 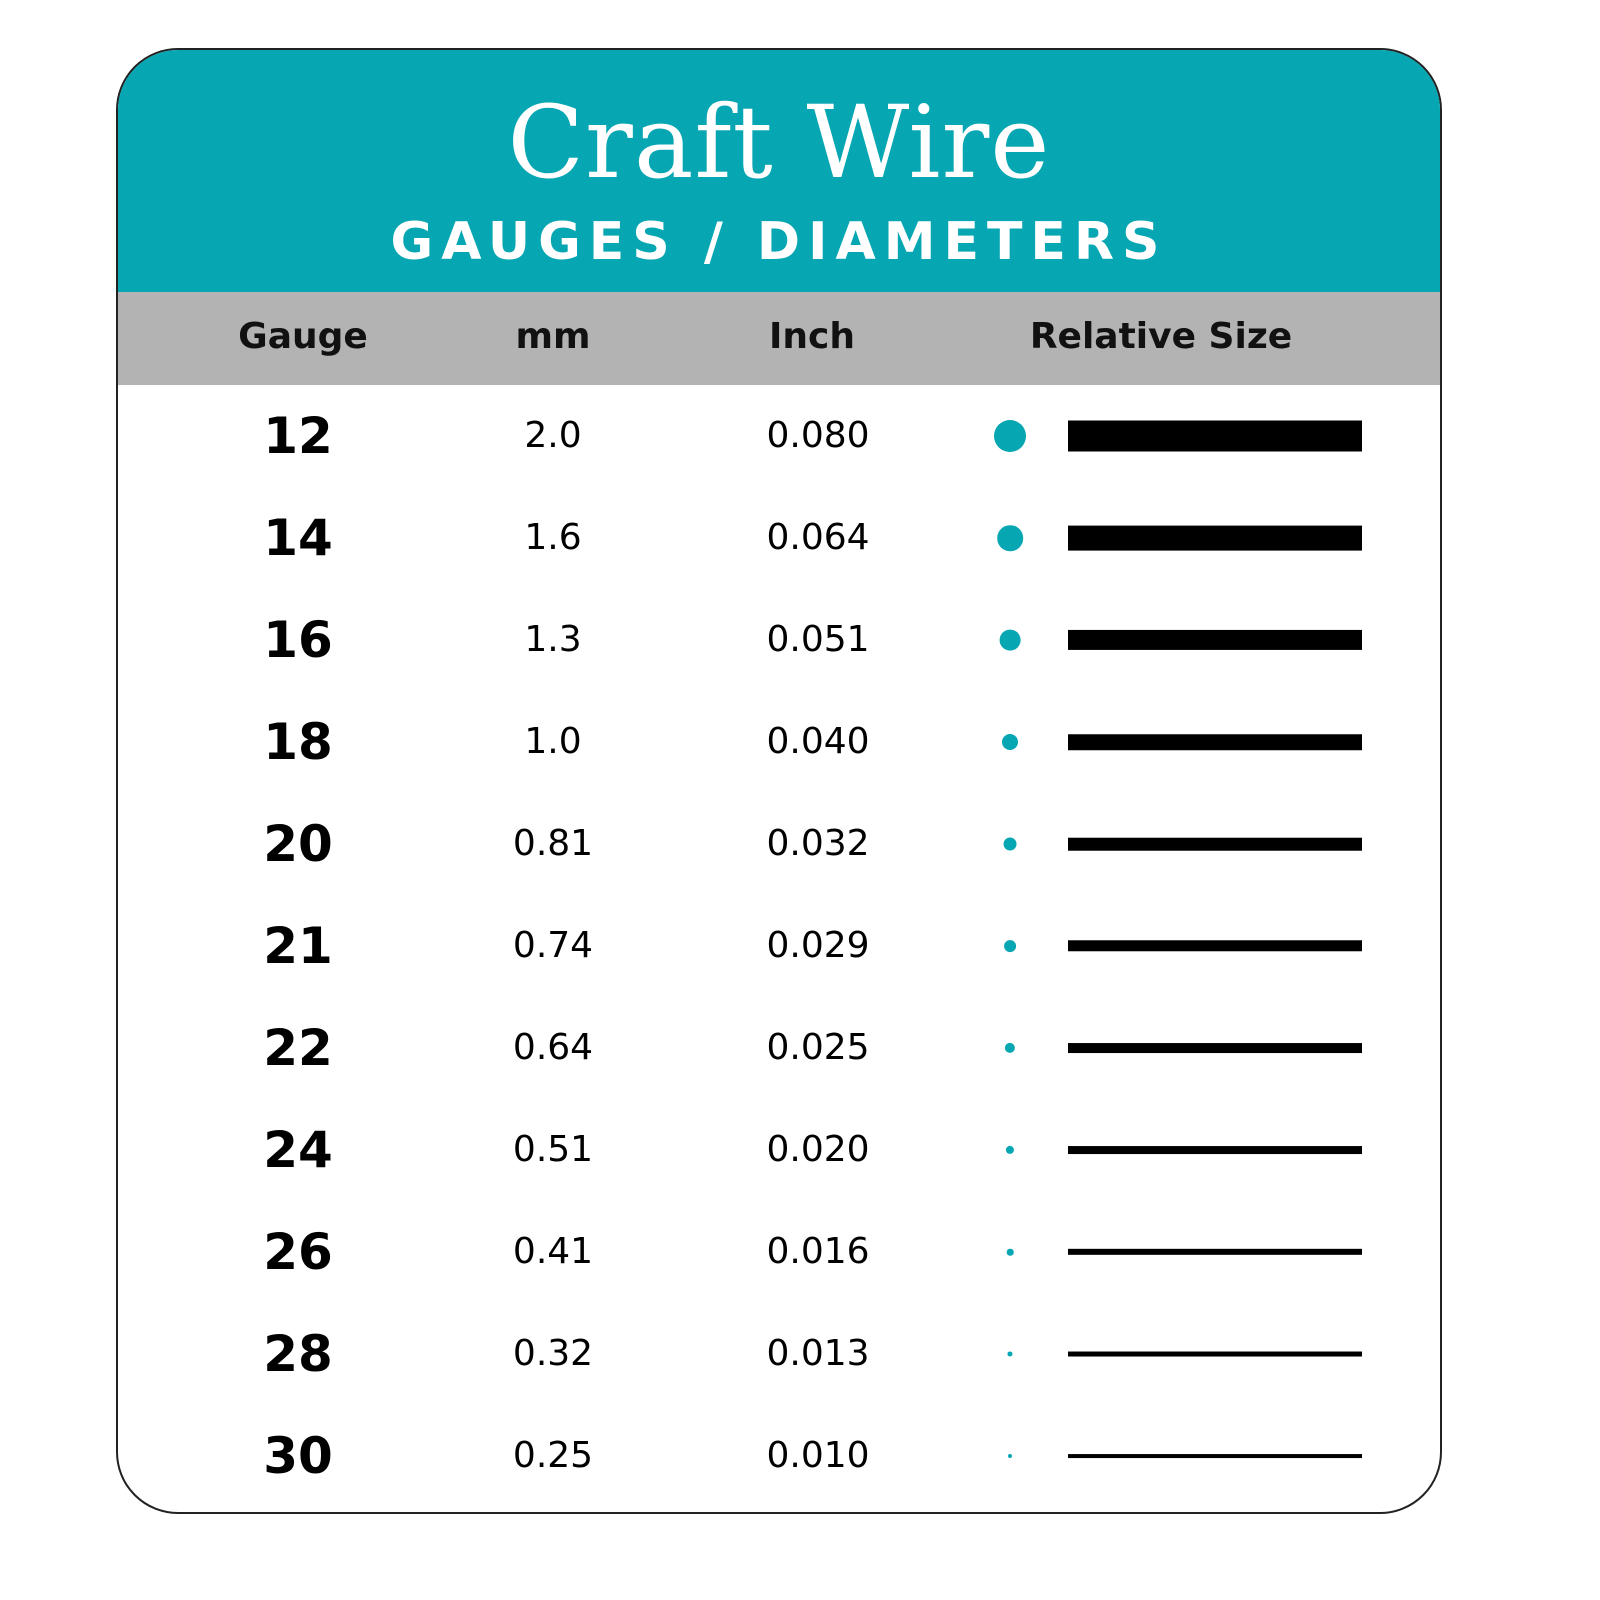 I want to click on cell-inch: 0.029, so click(x=818, y=945).